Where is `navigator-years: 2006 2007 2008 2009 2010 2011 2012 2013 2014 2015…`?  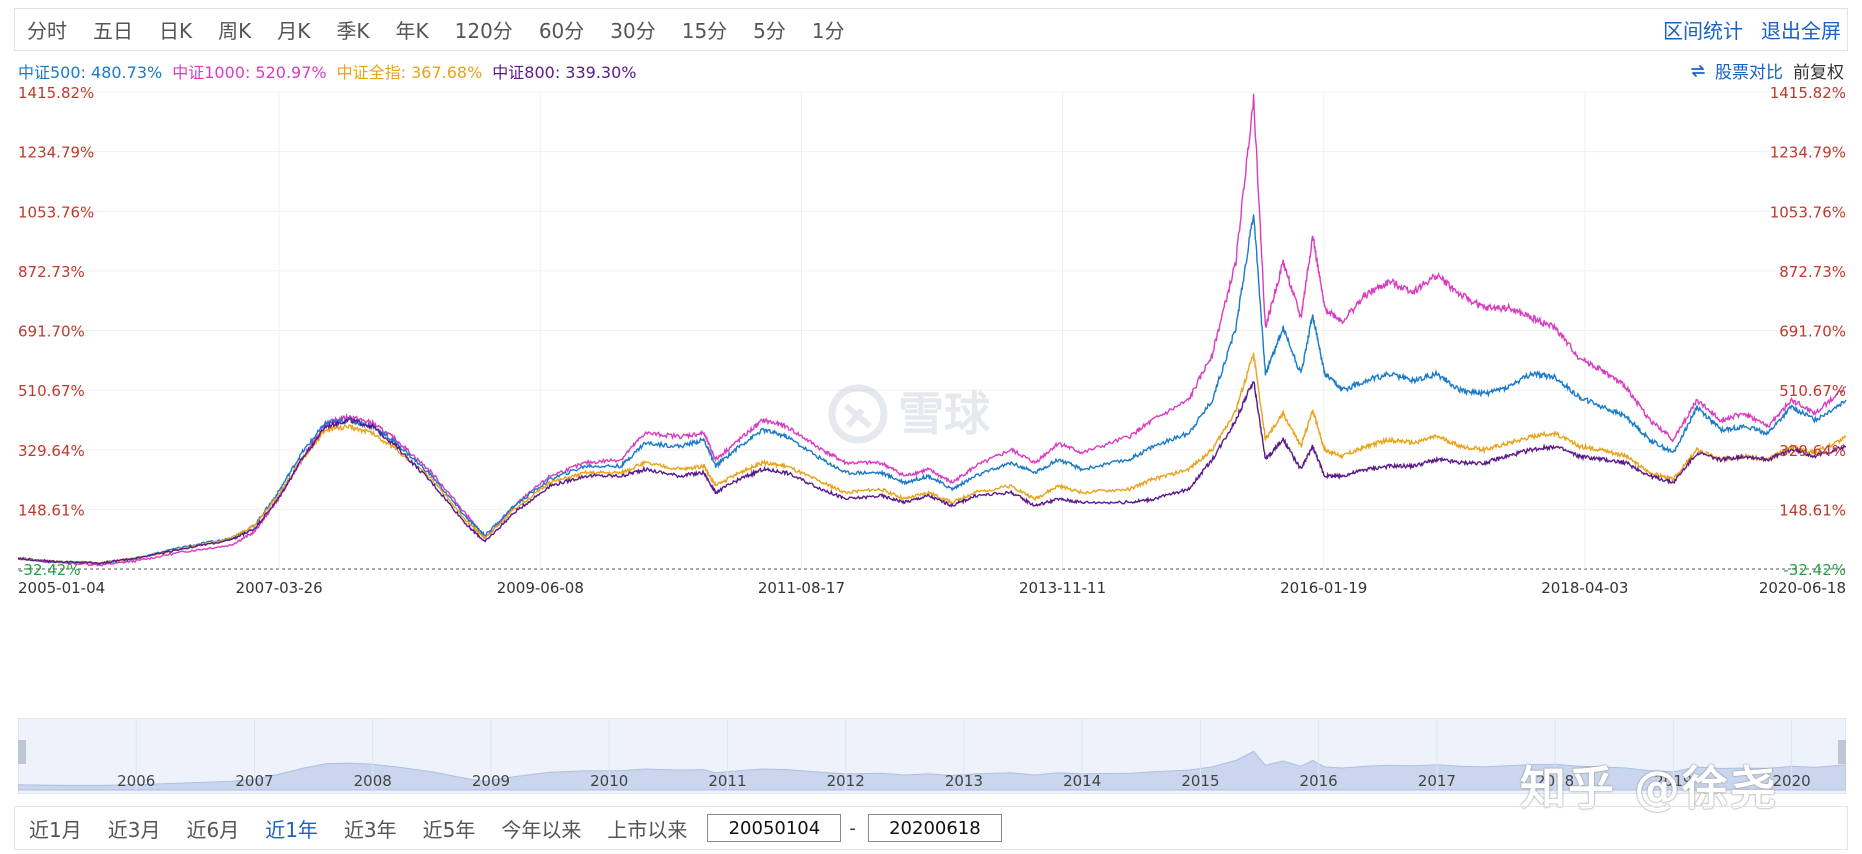
navigator-years: 2006 2007 2008 2009 2010 2011 2012 2013 2014 2015… is located at coordinates (964, 756).